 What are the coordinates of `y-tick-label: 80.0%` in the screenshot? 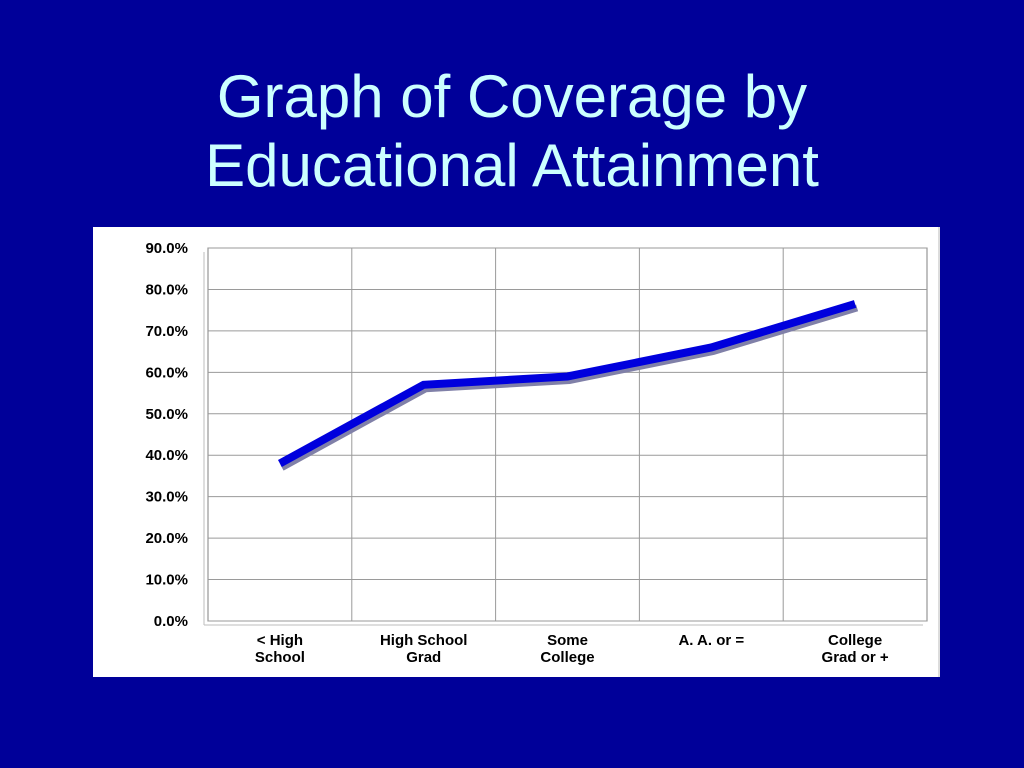 It's located at (166, 289).